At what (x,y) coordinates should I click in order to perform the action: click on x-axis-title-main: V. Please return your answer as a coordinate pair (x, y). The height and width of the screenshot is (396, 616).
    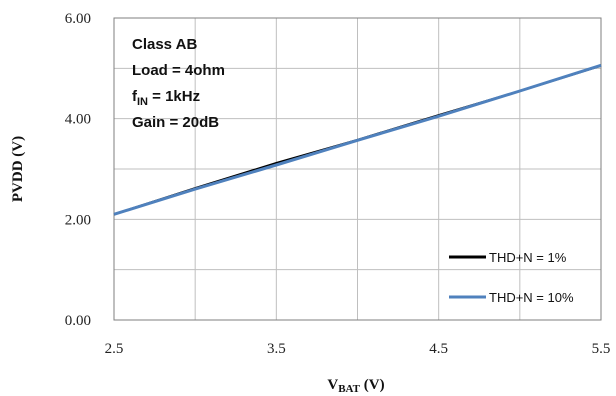
    Looking at the image, I should click on (332, 385).